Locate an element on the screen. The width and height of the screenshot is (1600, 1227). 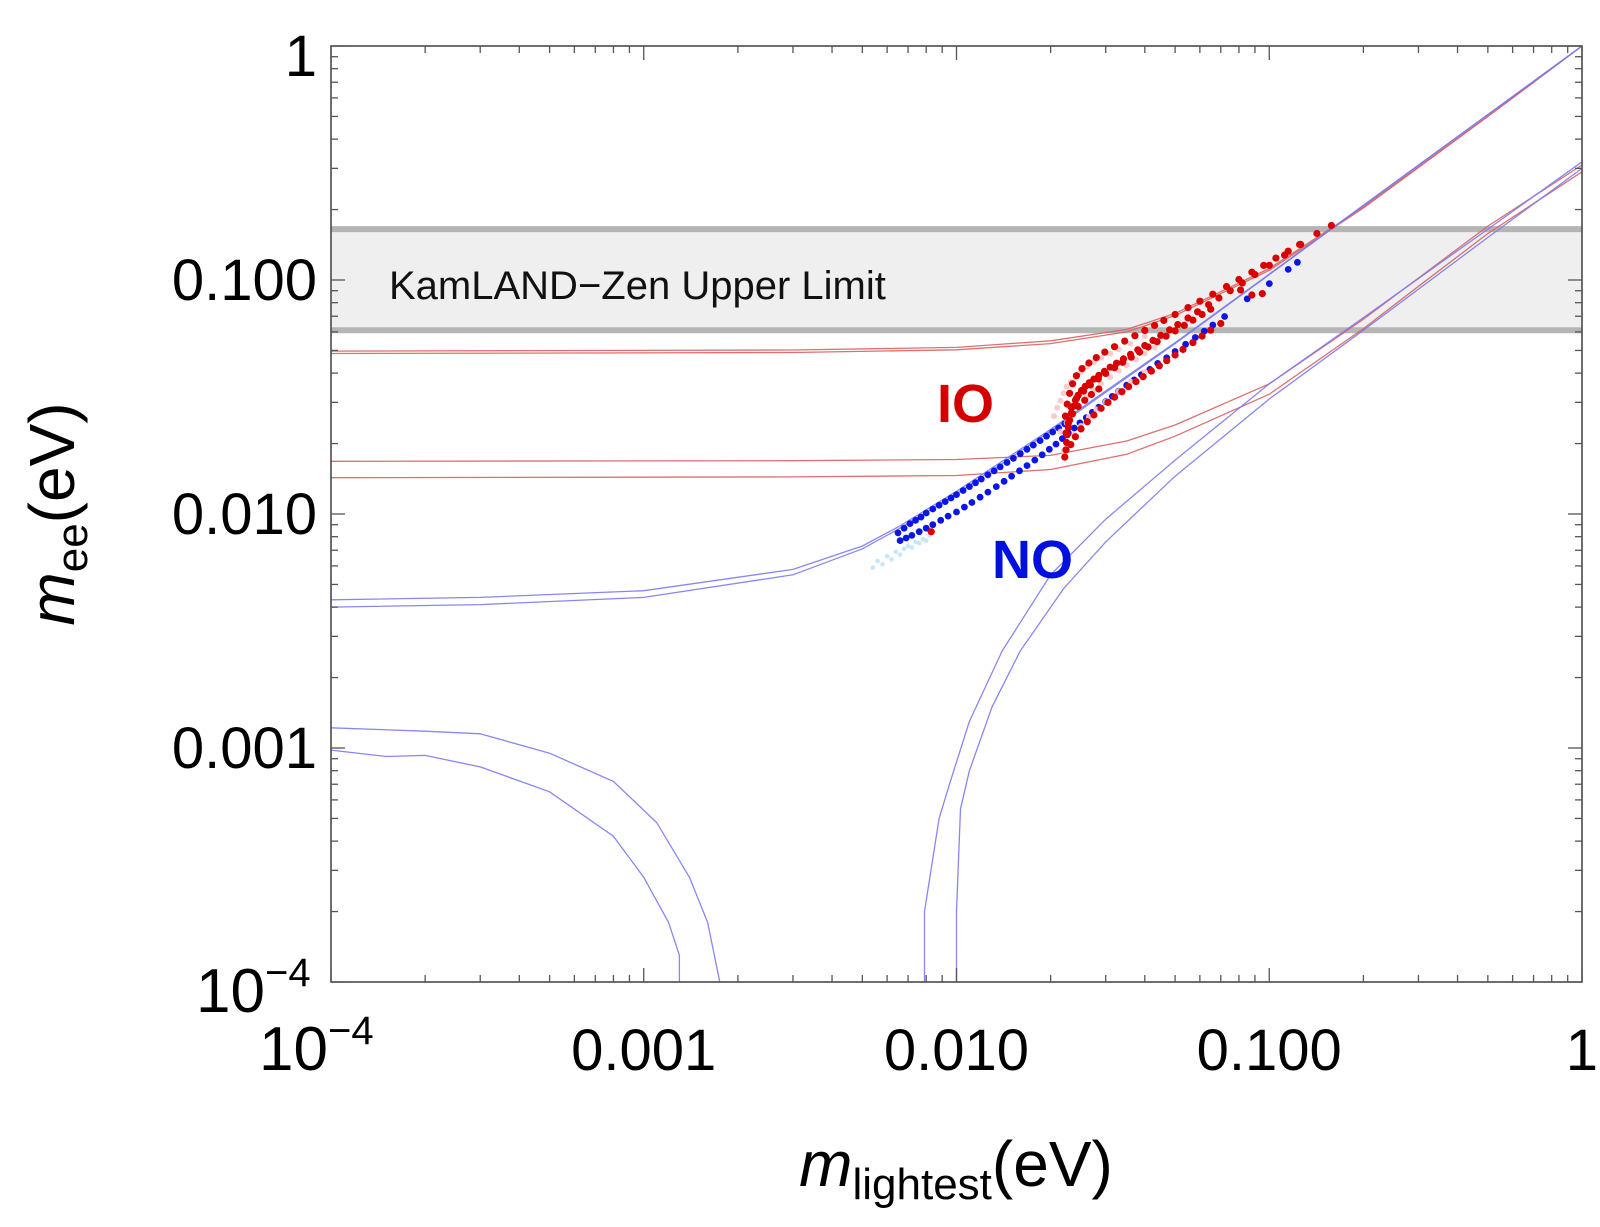
y-axis-title-unit: (eV) is located at coordinates (52, 462).